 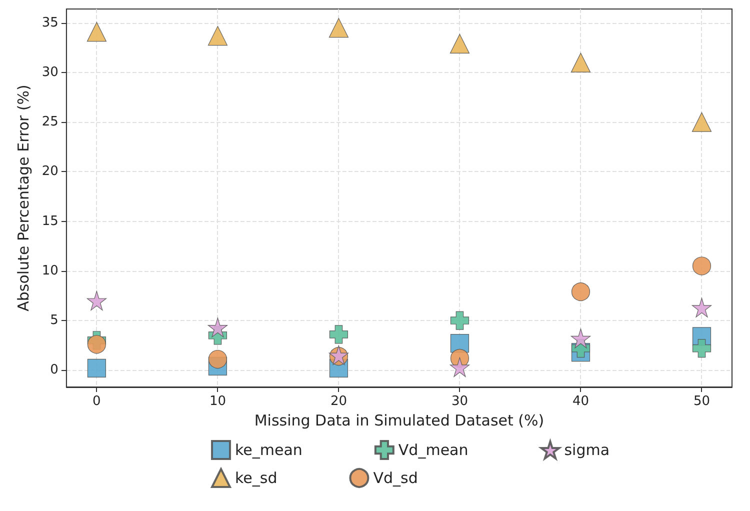 What do you see at coordinates (50, 122) in the screenshot?
I see `y-tick-label: 25` at bounding box center [50, 122].